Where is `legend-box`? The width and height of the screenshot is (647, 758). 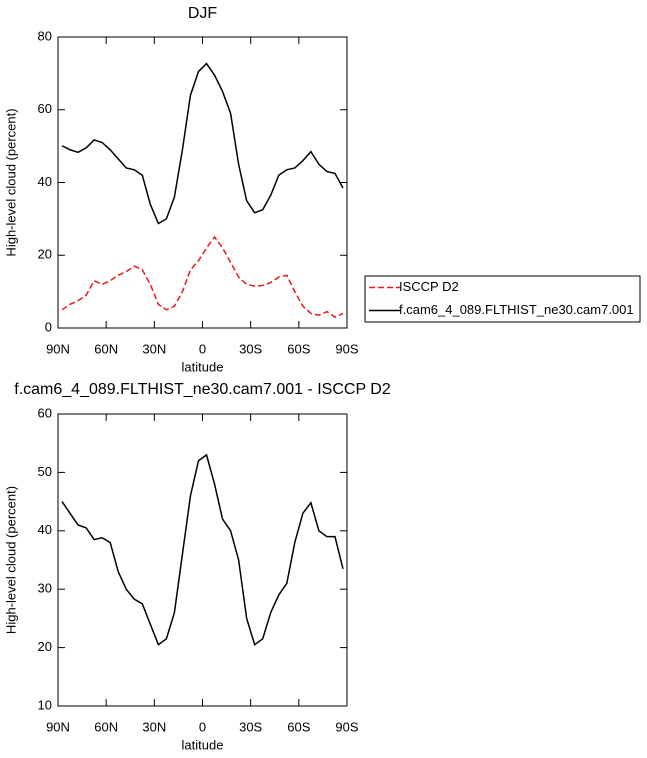 legend-box is located at coordinates (502, 299).